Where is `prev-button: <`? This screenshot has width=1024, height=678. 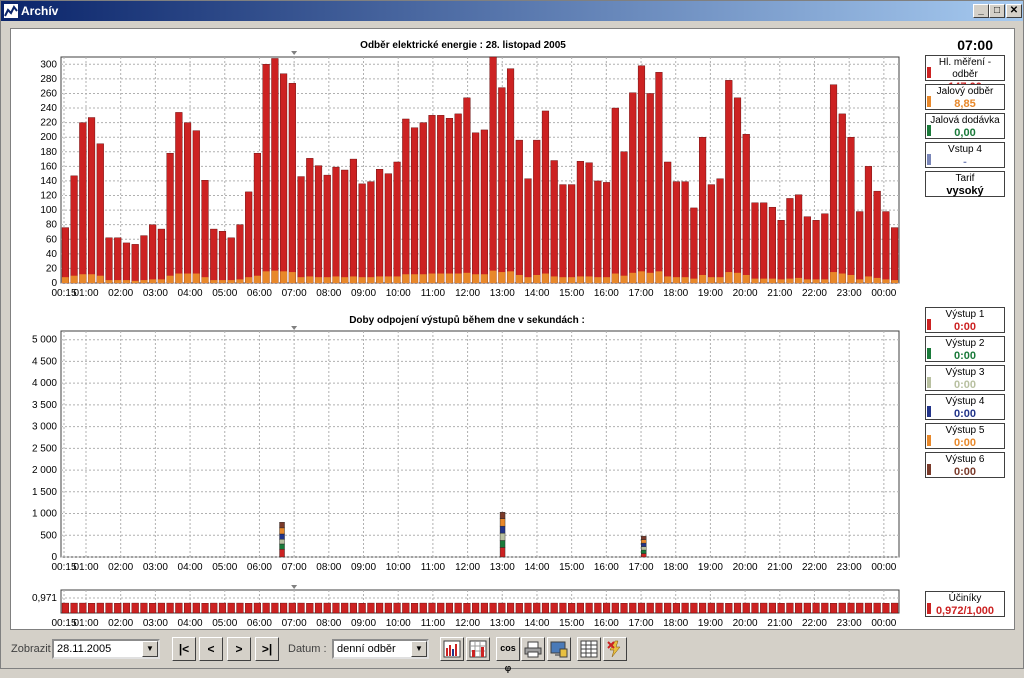 prev-button: < is located at coordinates (211, 649).